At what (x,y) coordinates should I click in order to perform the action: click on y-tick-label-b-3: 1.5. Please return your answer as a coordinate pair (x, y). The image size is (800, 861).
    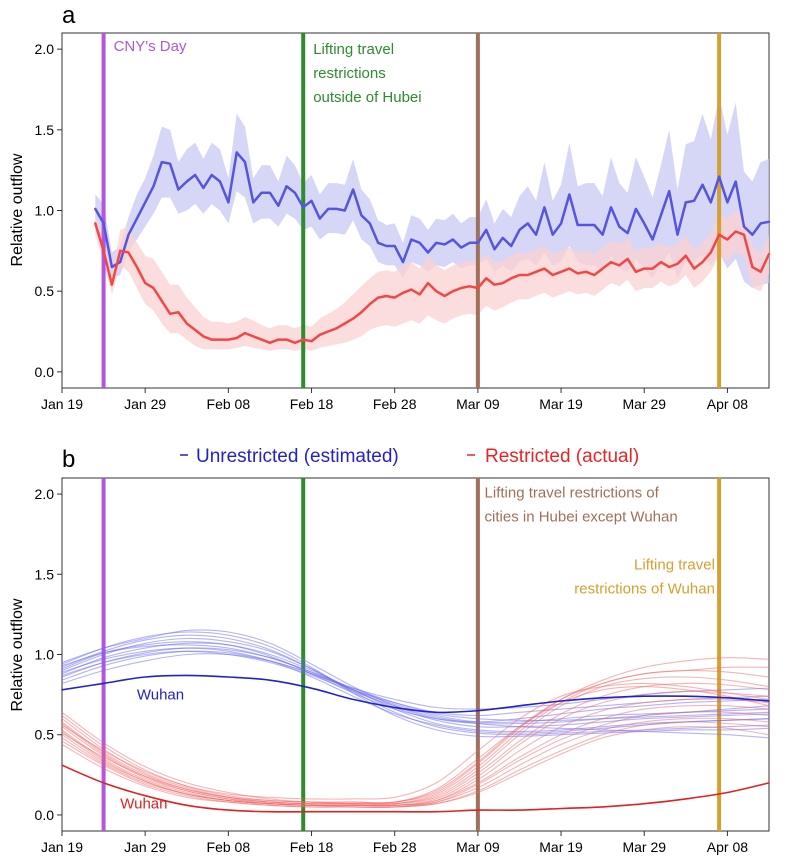
    Looking at the image, I should click on (45, 574).